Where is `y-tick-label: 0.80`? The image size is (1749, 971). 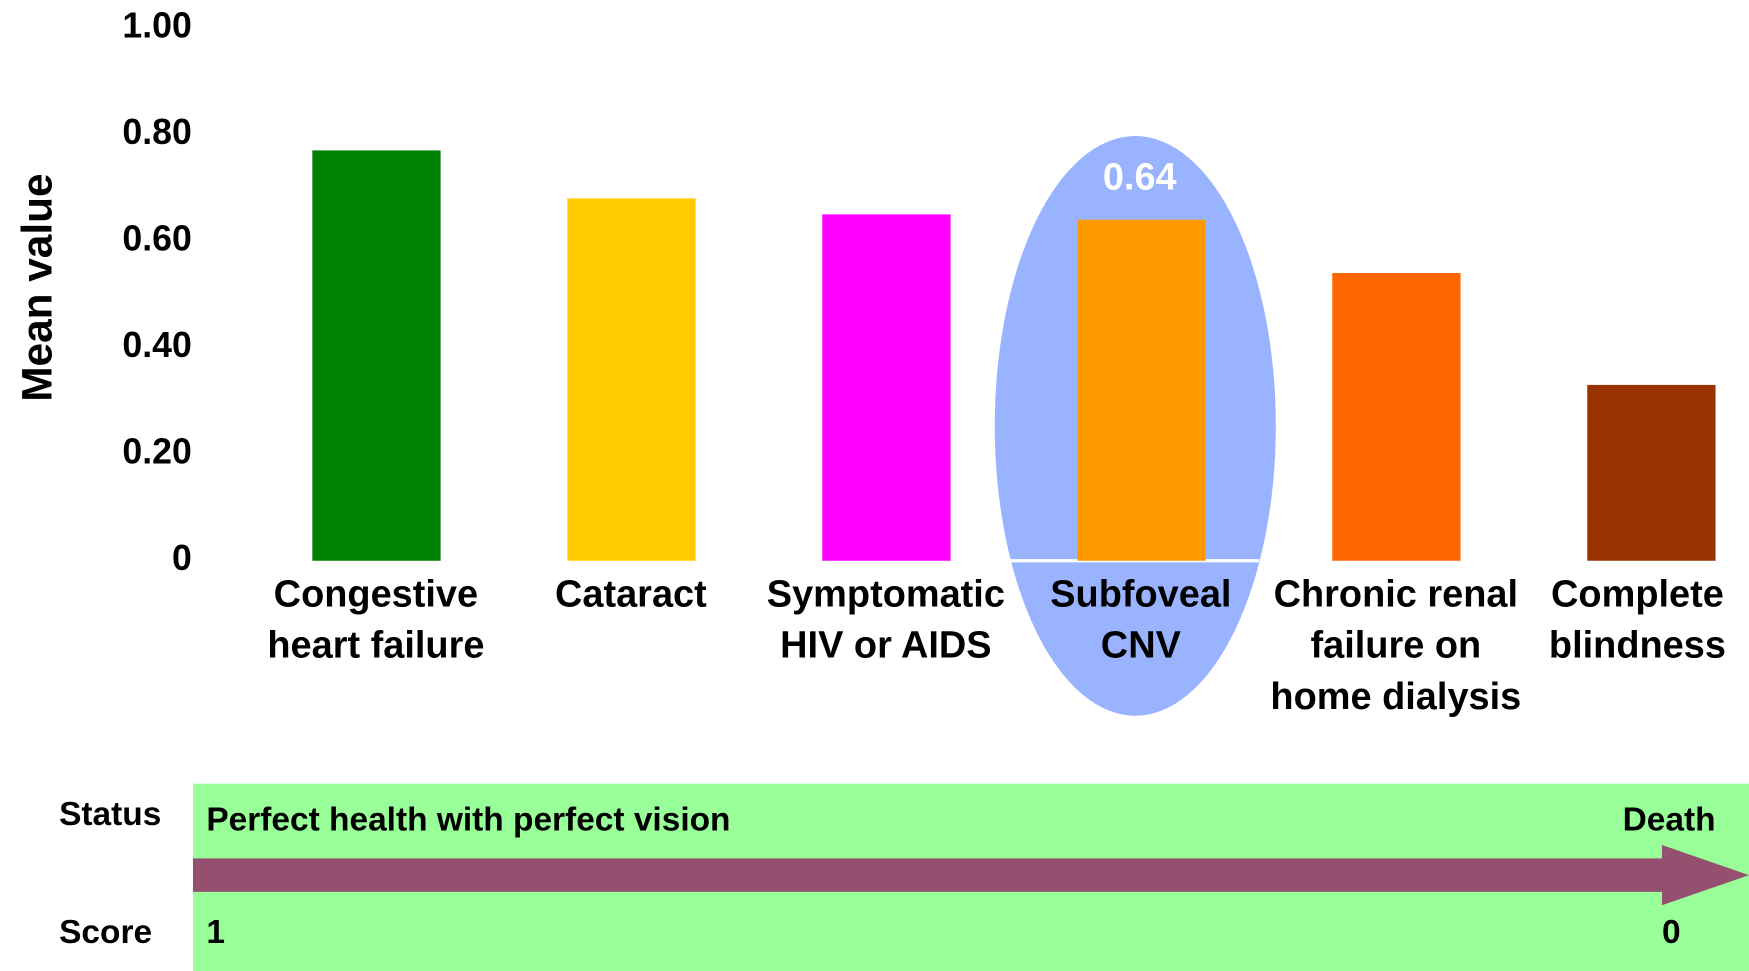
y-tick-label: 0.80 is located at coordinates (156, 132).